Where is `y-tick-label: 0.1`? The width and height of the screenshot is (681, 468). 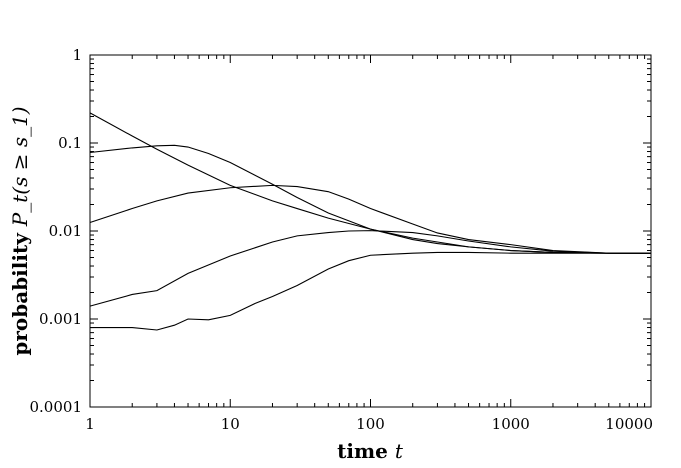 y-tick-label: 0.1 is located at coordinates (70, 143).